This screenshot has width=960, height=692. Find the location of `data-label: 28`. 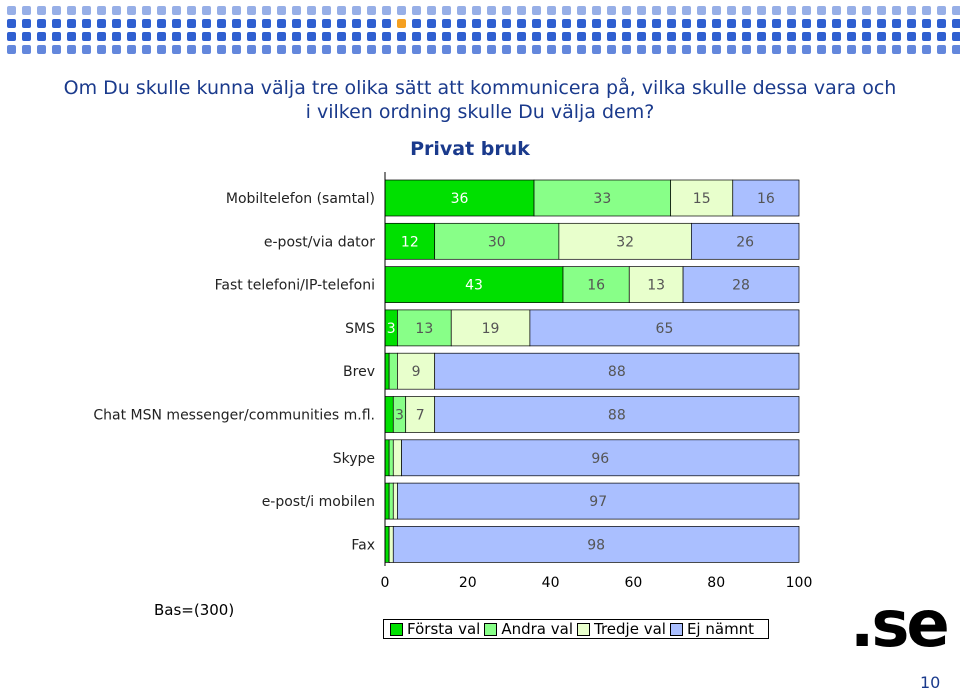

data-label: 28 is located at coordinates (741, 286).